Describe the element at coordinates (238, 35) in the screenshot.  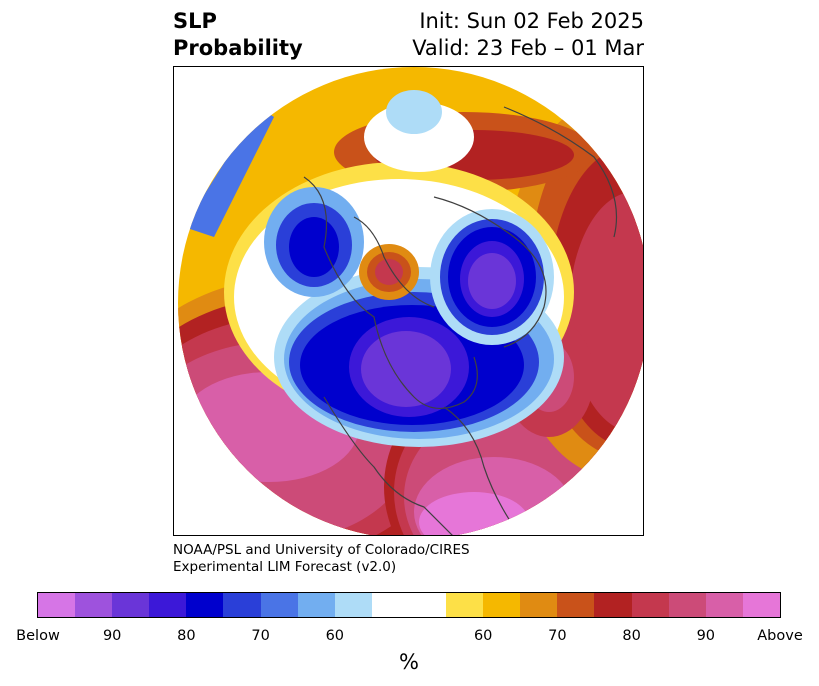
I see `title-left: SLP Probability` at that location.